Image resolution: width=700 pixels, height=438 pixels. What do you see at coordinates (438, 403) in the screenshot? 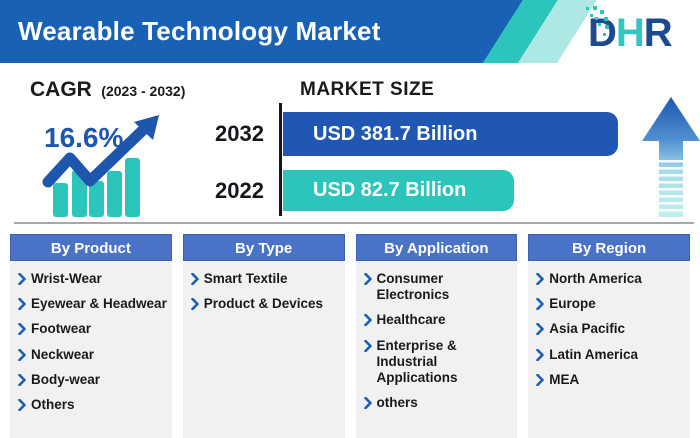
I see `list-item: others` at bounding box center [438, 403].